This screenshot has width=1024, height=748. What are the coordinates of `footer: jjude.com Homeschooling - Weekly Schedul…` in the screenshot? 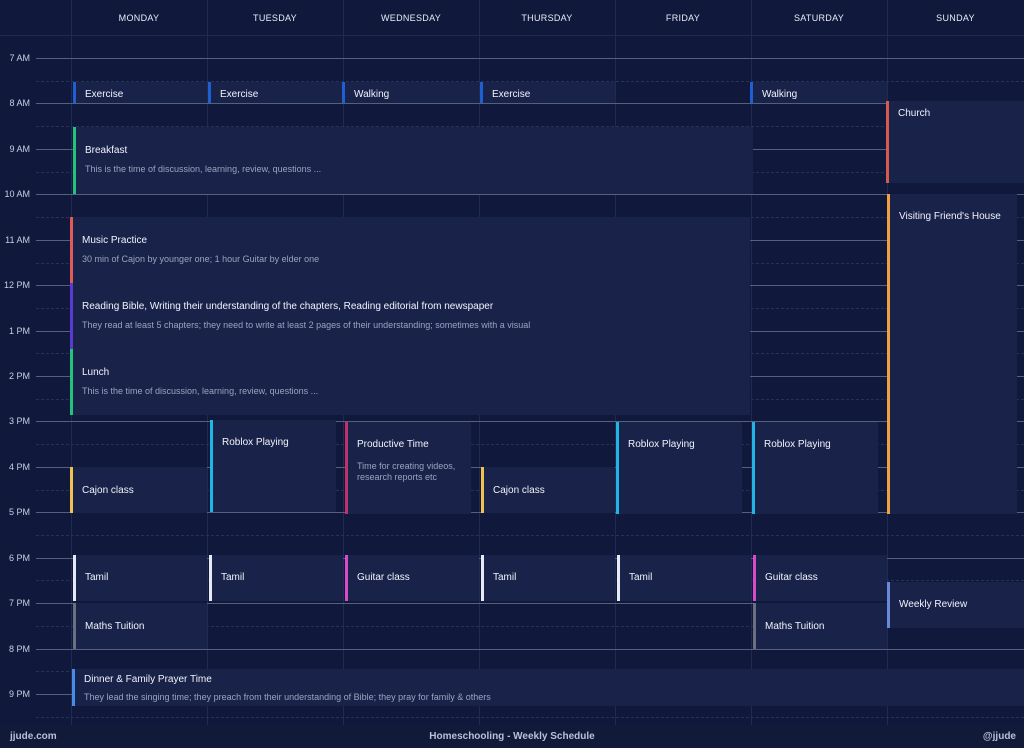 It's located at (512, 736).